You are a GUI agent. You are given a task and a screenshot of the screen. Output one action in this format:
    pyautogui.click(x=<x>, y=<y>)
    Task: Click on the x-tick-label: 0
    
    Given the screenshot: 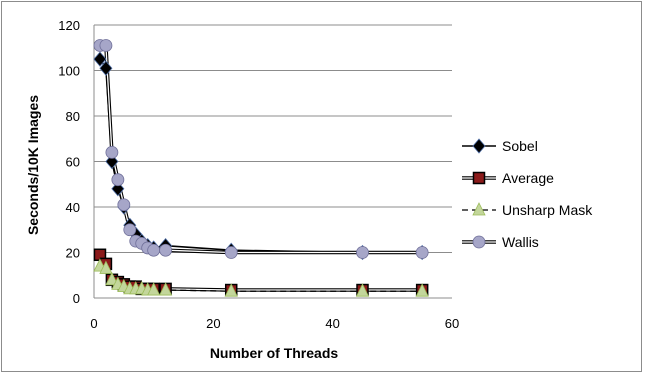 What is the action you would take?
    pyautogui.click(x=93, y=323)
    